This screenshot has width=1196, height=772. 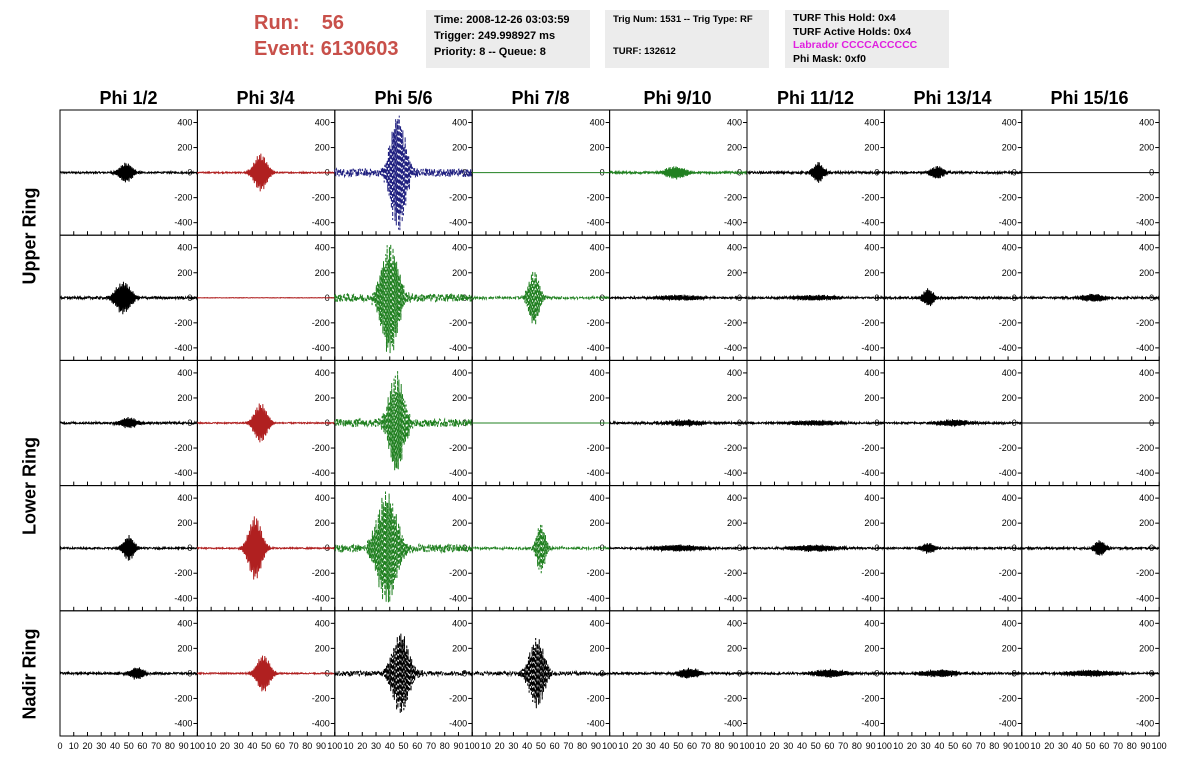 What do you see at coordinates (265, 98) in the screenshot?
I see `column-header-phi-3-4: Phi 3/4` at bounding box center [265, 98].